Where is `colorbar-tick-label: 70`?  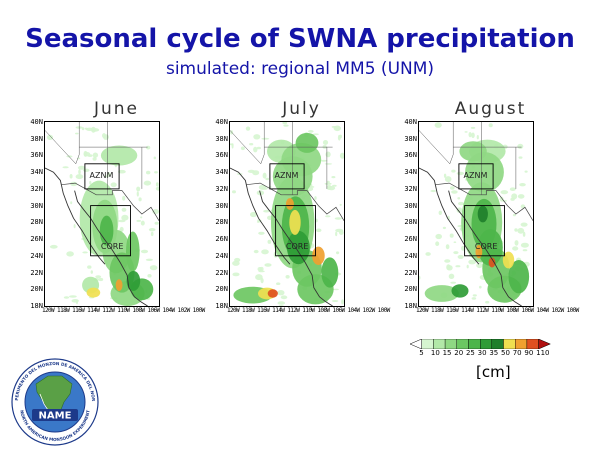 colorbar-tick-label: 70 is located at coordinates (517, 353).